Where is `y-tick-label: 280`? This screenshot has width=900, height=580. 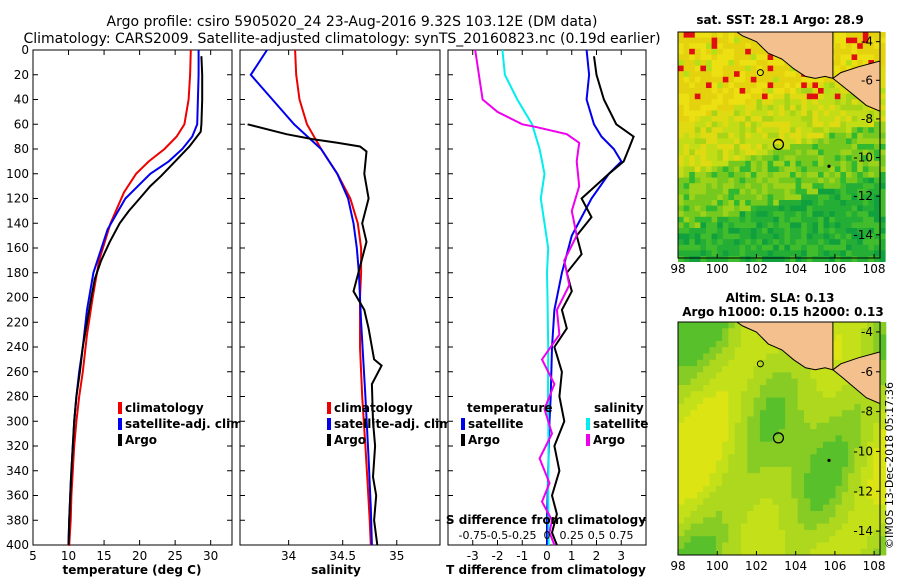 y-tick-label: 280 is located at coordinates (17, 397).